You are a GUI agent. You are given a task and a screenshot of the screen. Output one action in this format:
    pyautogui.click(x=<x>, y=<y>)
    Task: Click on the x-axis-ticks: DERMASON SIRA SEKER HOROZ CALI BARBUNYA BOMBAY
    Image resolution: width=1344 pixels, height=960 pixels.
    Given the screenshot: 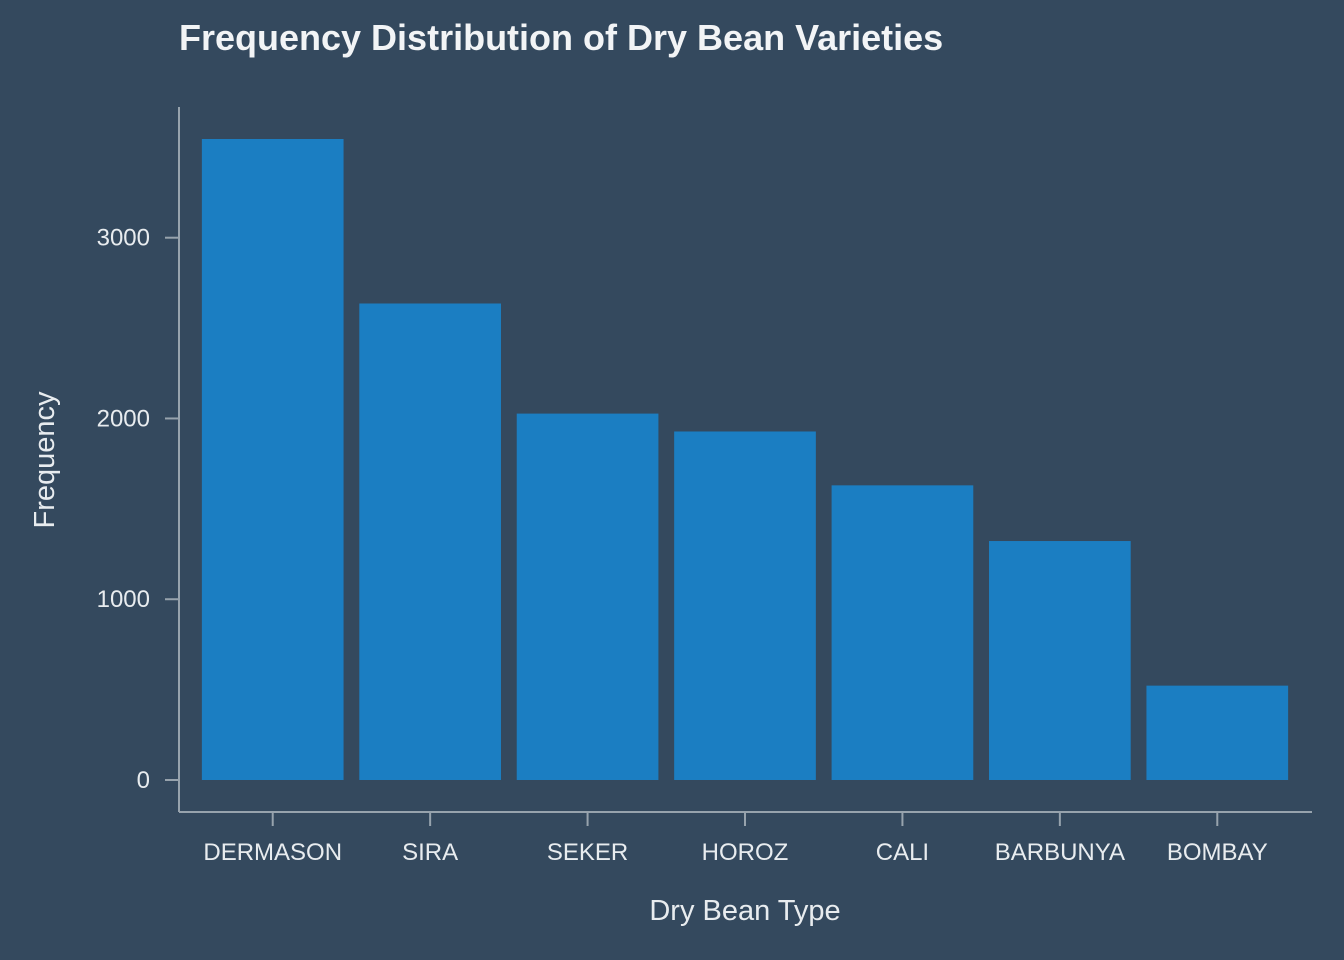 What is the action you would take?
    pyautogui.click(x=735, y=839)
    